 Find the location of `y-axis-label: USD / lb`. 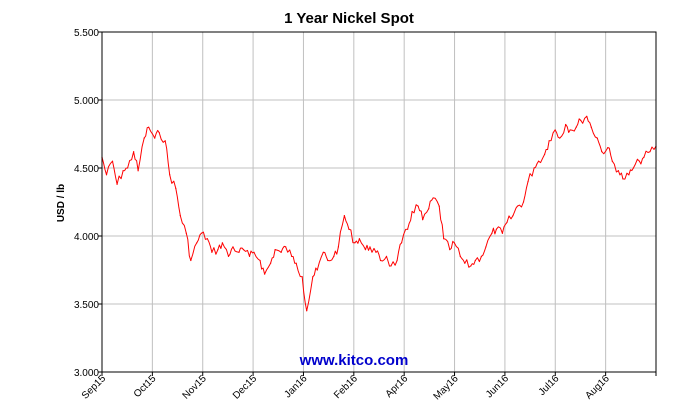

y-axis-label: USD / lb is located at coordinates (61, 203).